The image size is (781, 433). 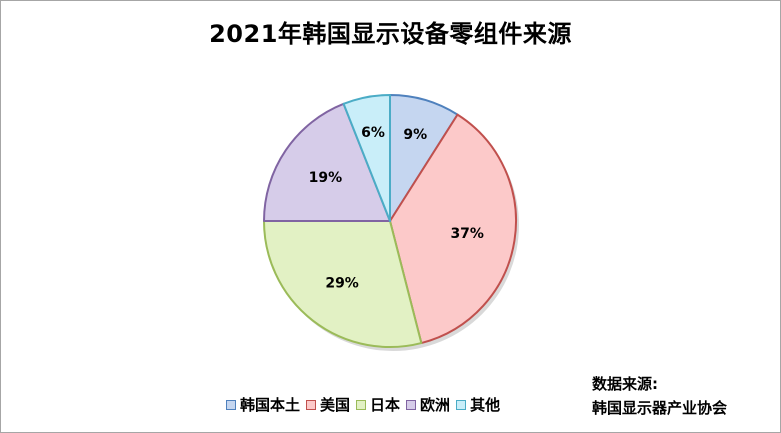 I want to click on legend-item-5: 其他, so click(x=478, y=404).